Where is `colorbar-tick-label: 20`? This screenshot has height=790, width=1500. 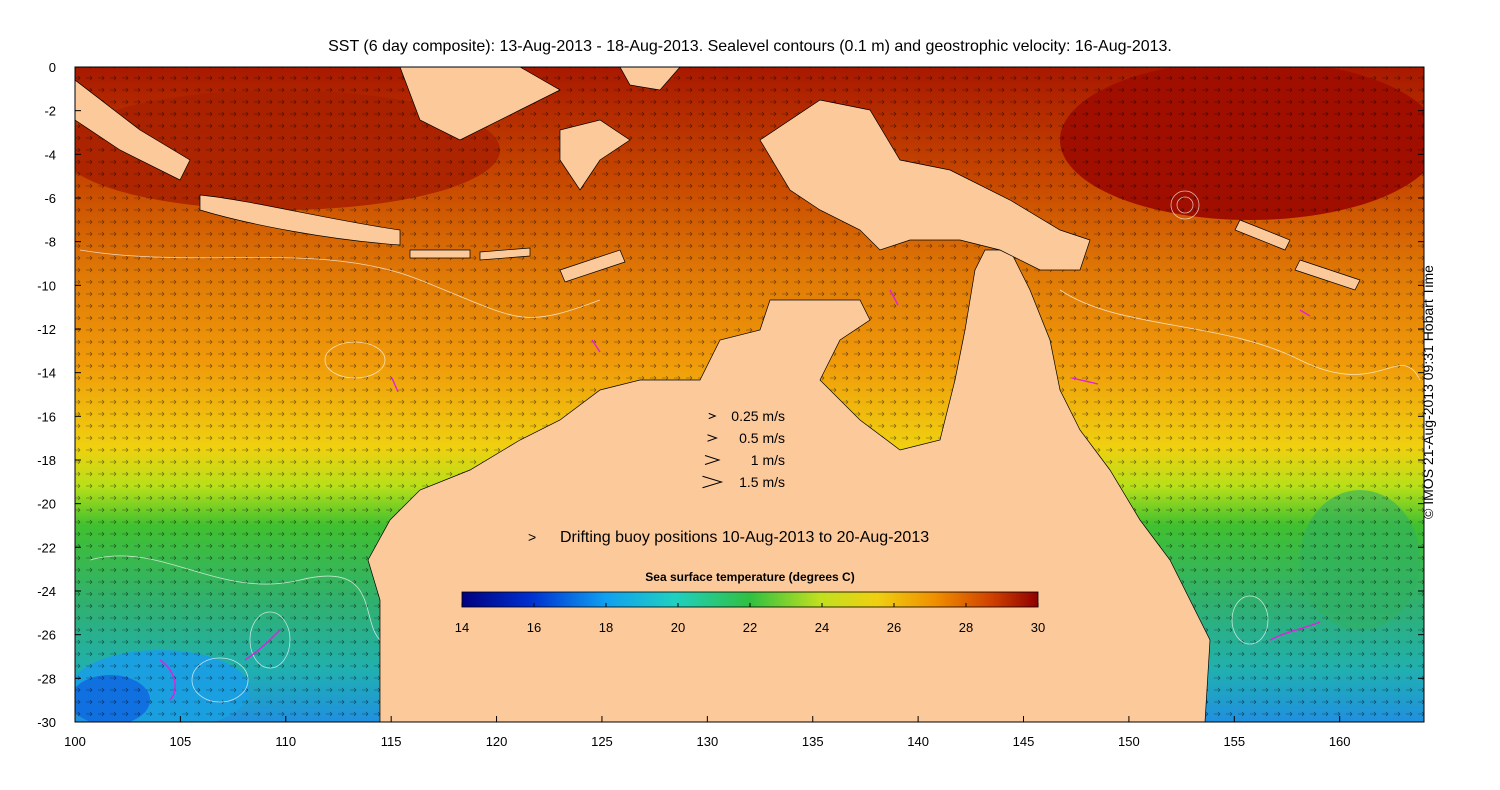
colorbar-tick-label: 20 is located at coordinates (678, 627).